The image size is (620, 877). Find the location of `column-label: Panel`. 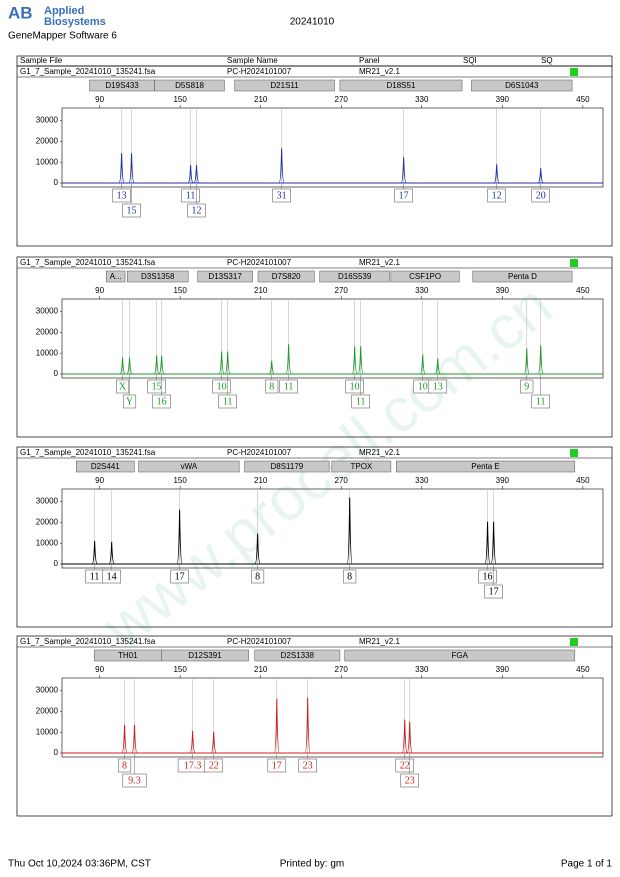

column-label: Panel is located at coordinates (369, 60).